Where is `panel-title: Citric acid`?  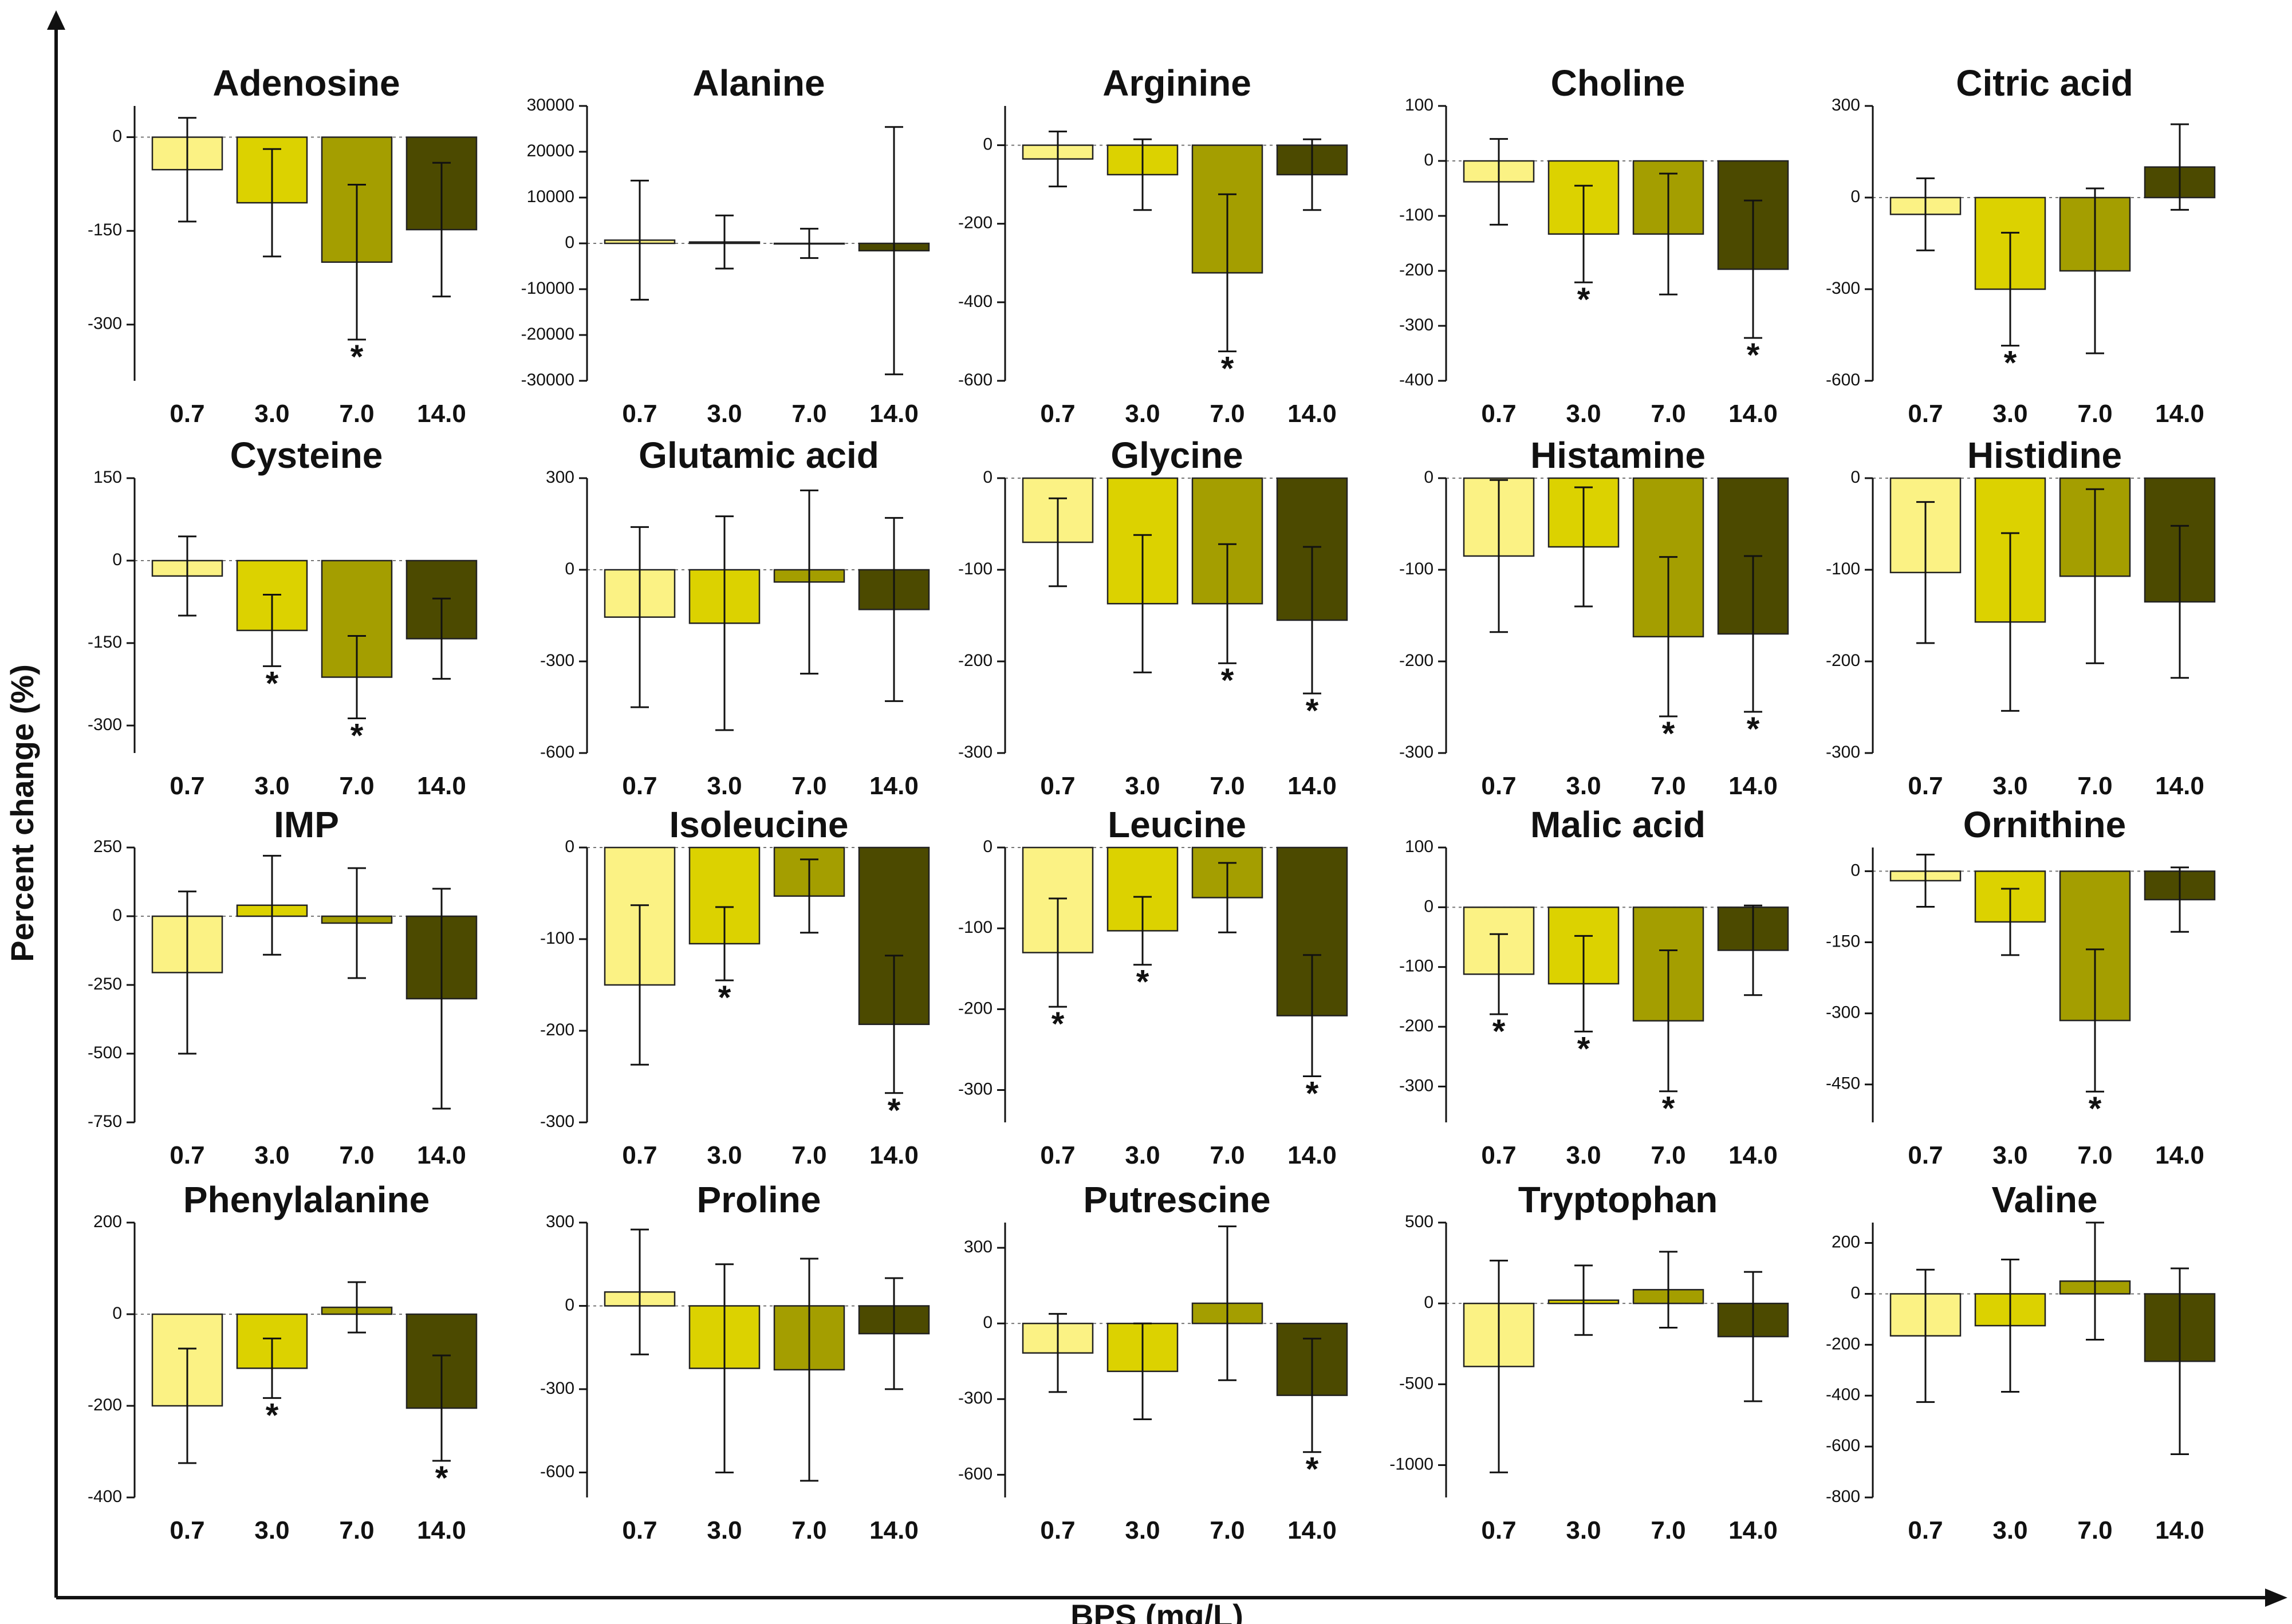
panel-title: Citric acid is located at coordinates (2044, 83).